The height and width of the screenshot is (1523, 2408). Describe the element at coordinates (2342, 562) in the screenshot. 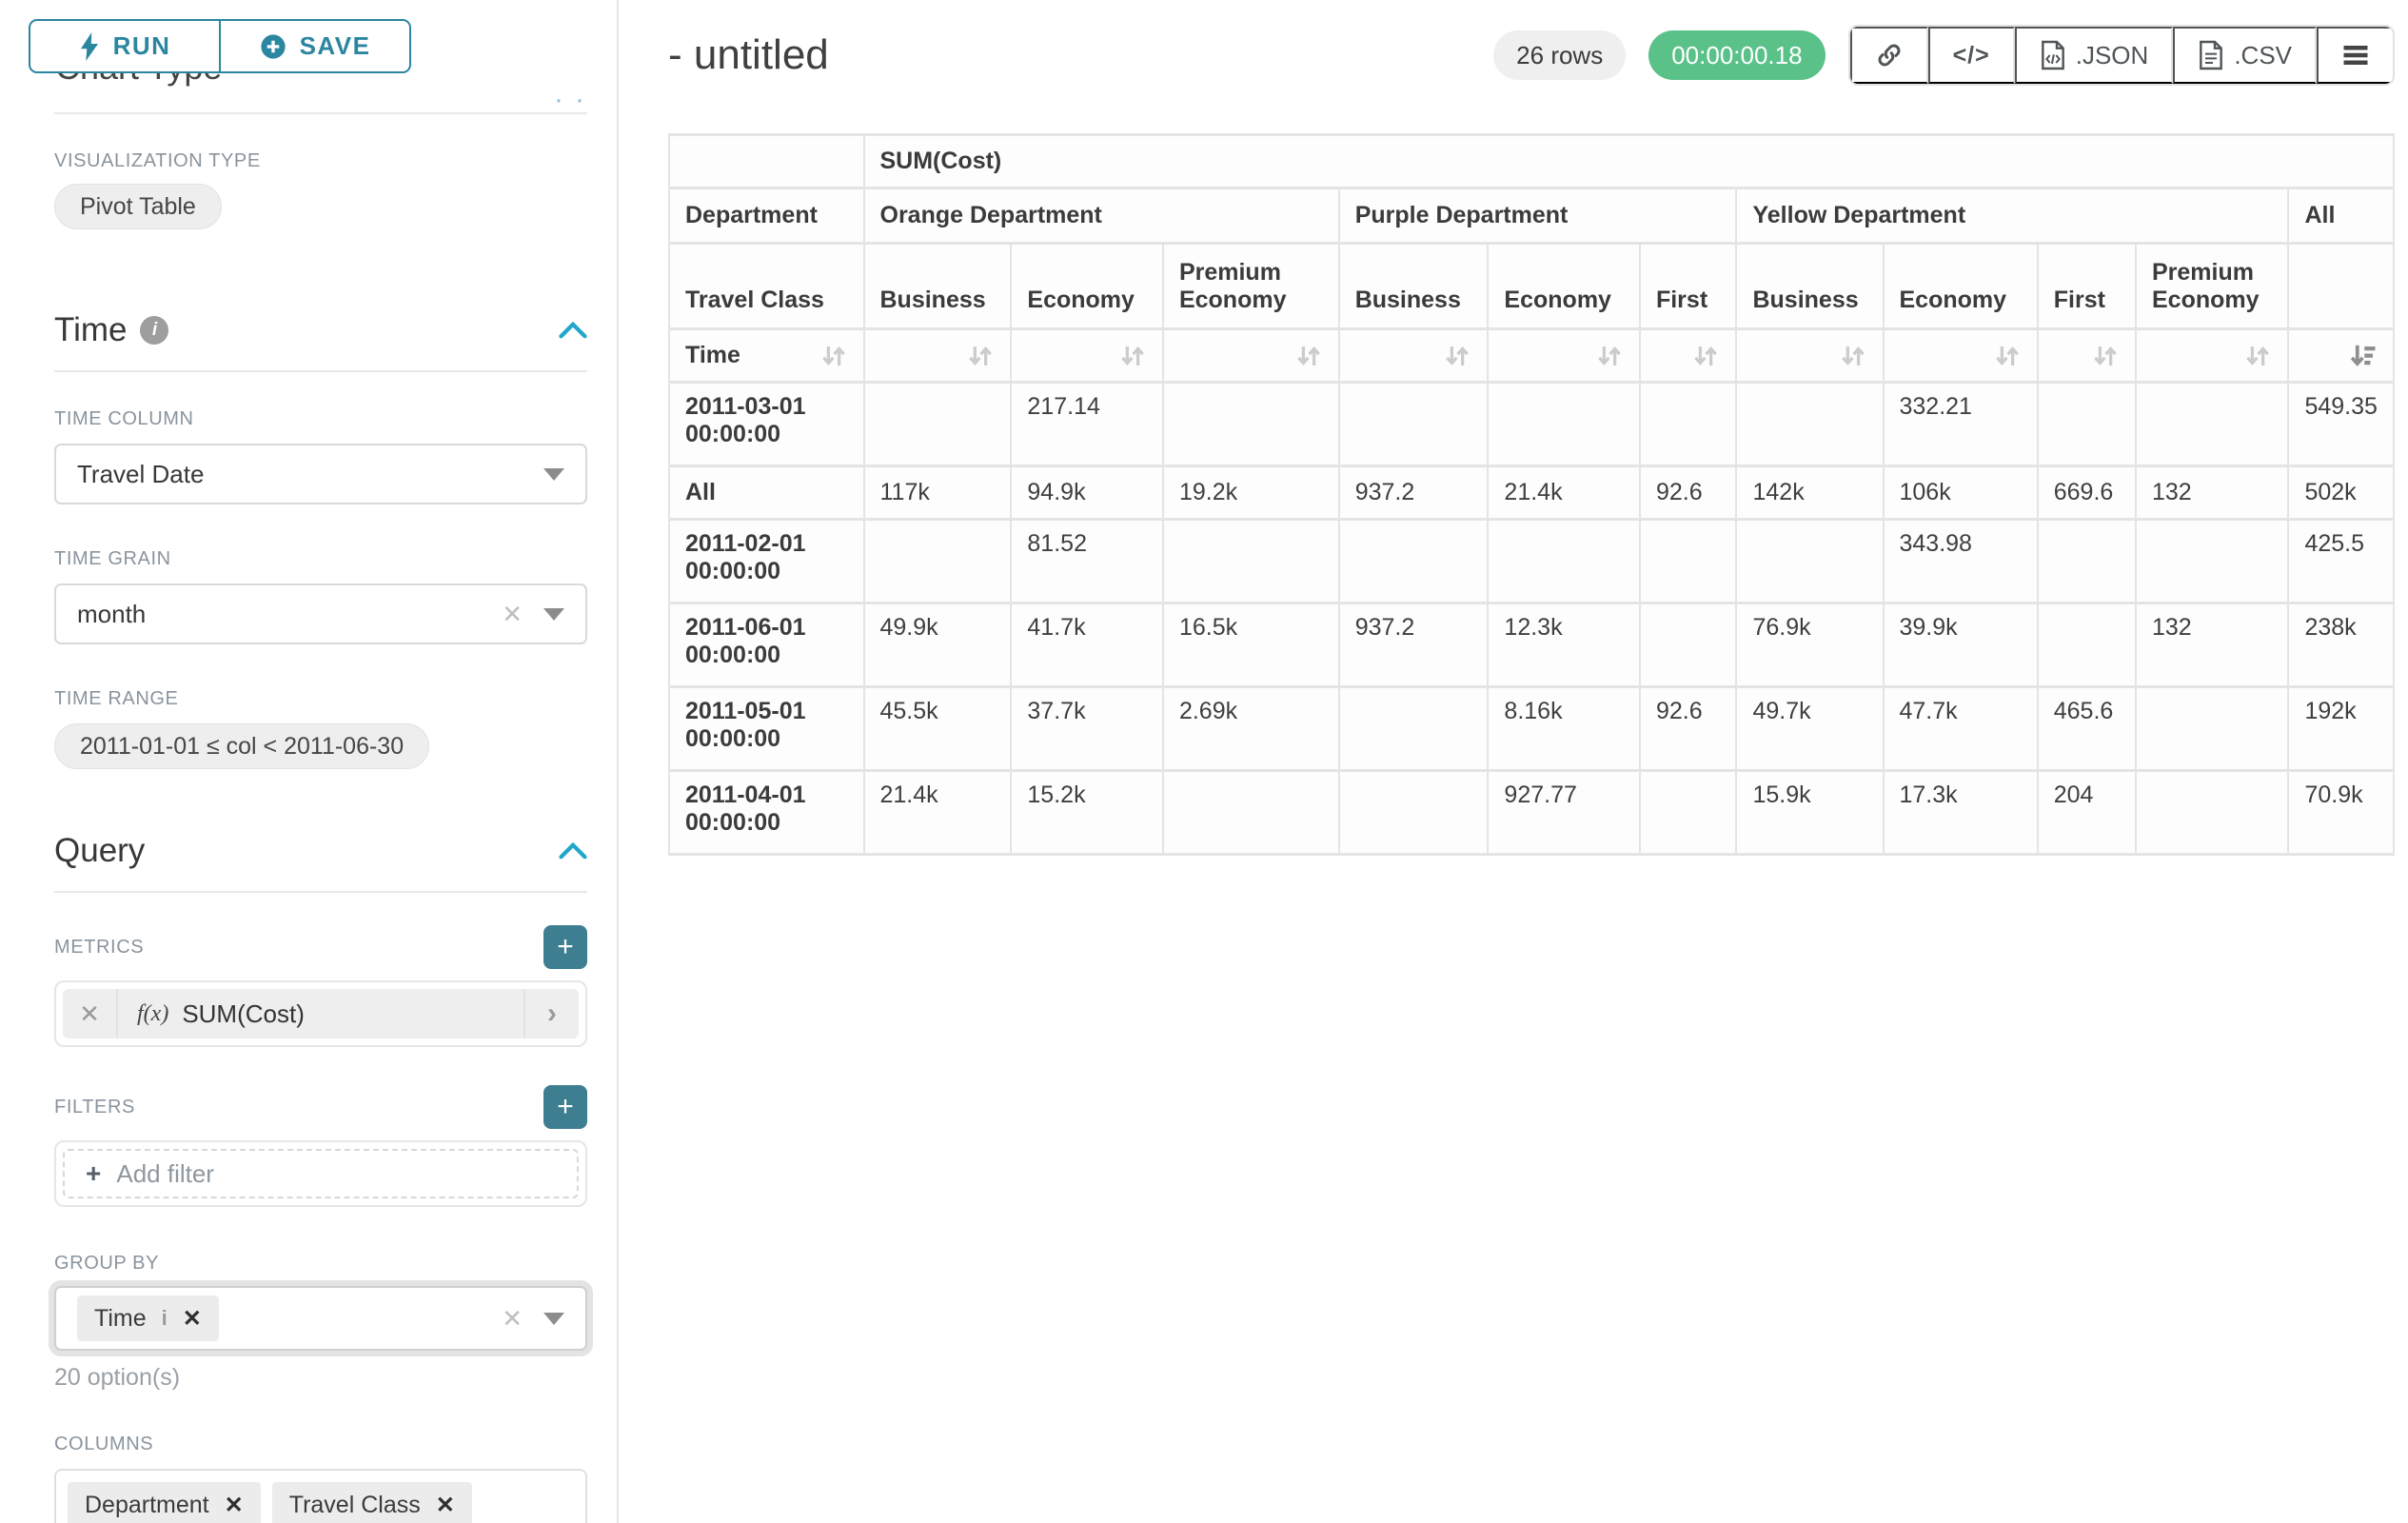

I see `pivot-value-cell: 425.5` at that location.